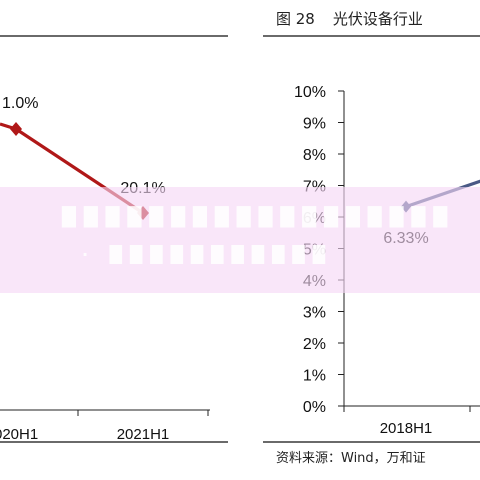 This screenshot has height=480, width=480. I want to click on right-category-label-0: 2018H1, so click(406, 428).